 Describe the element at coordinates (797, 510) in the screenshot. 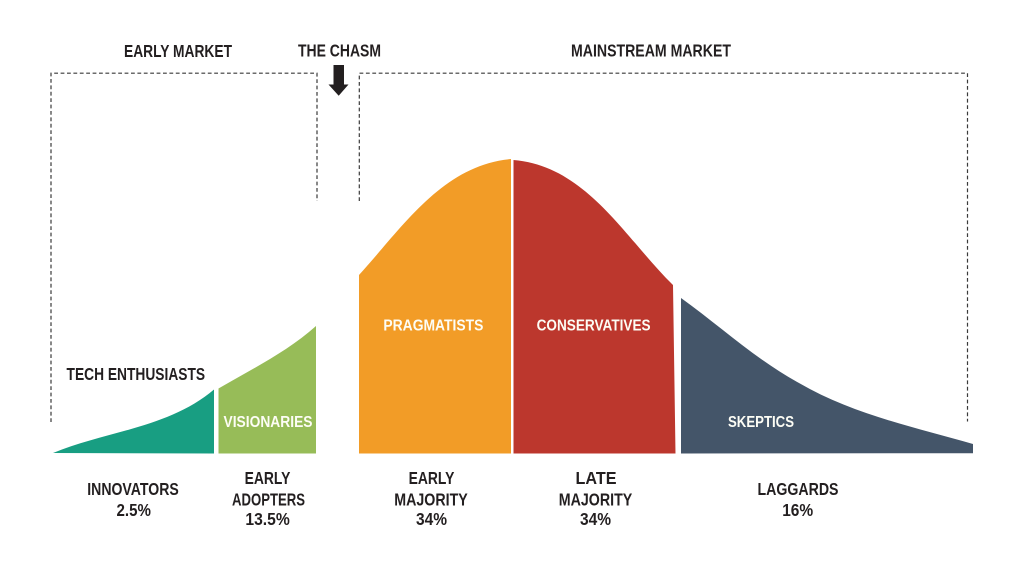

I see `svg-text: 16%` at that location.